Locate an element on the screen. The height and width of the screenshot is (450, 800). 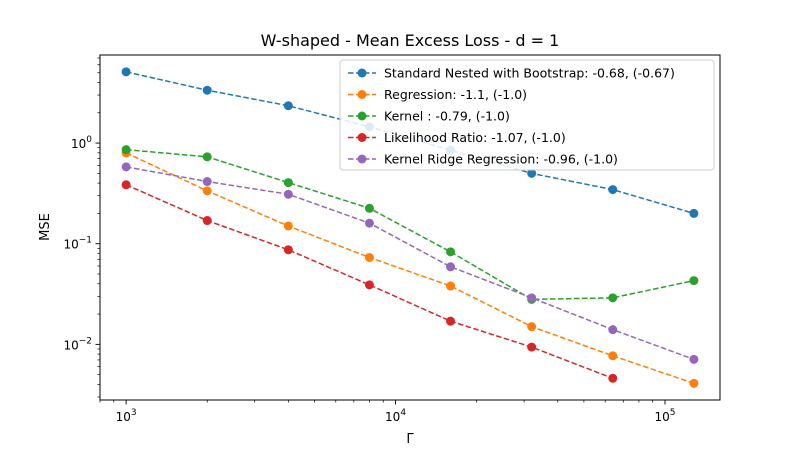
legend-label: Regression: -1.1, (-1.0) is located at coordinates (455, 94).